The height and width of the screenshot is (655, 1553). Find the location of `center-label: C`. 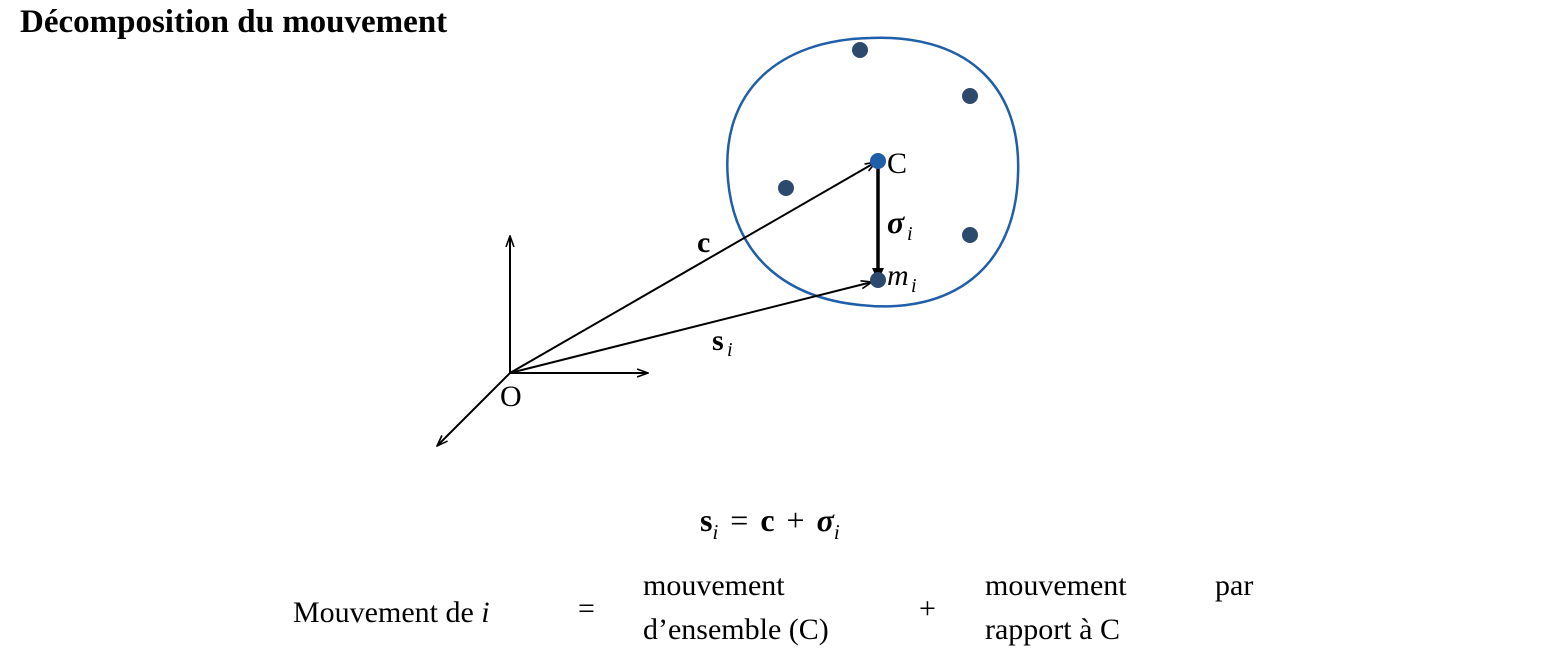

center-label: C is located at coordinates (897, 163).